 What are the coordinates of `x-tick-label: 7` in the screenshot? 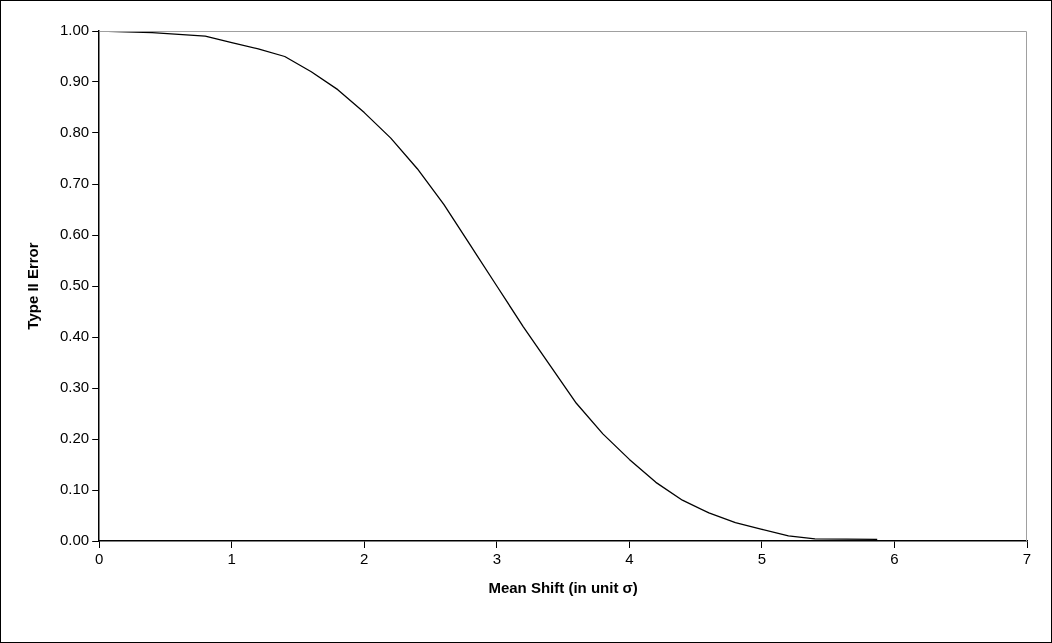 It's located at (1027, 559).